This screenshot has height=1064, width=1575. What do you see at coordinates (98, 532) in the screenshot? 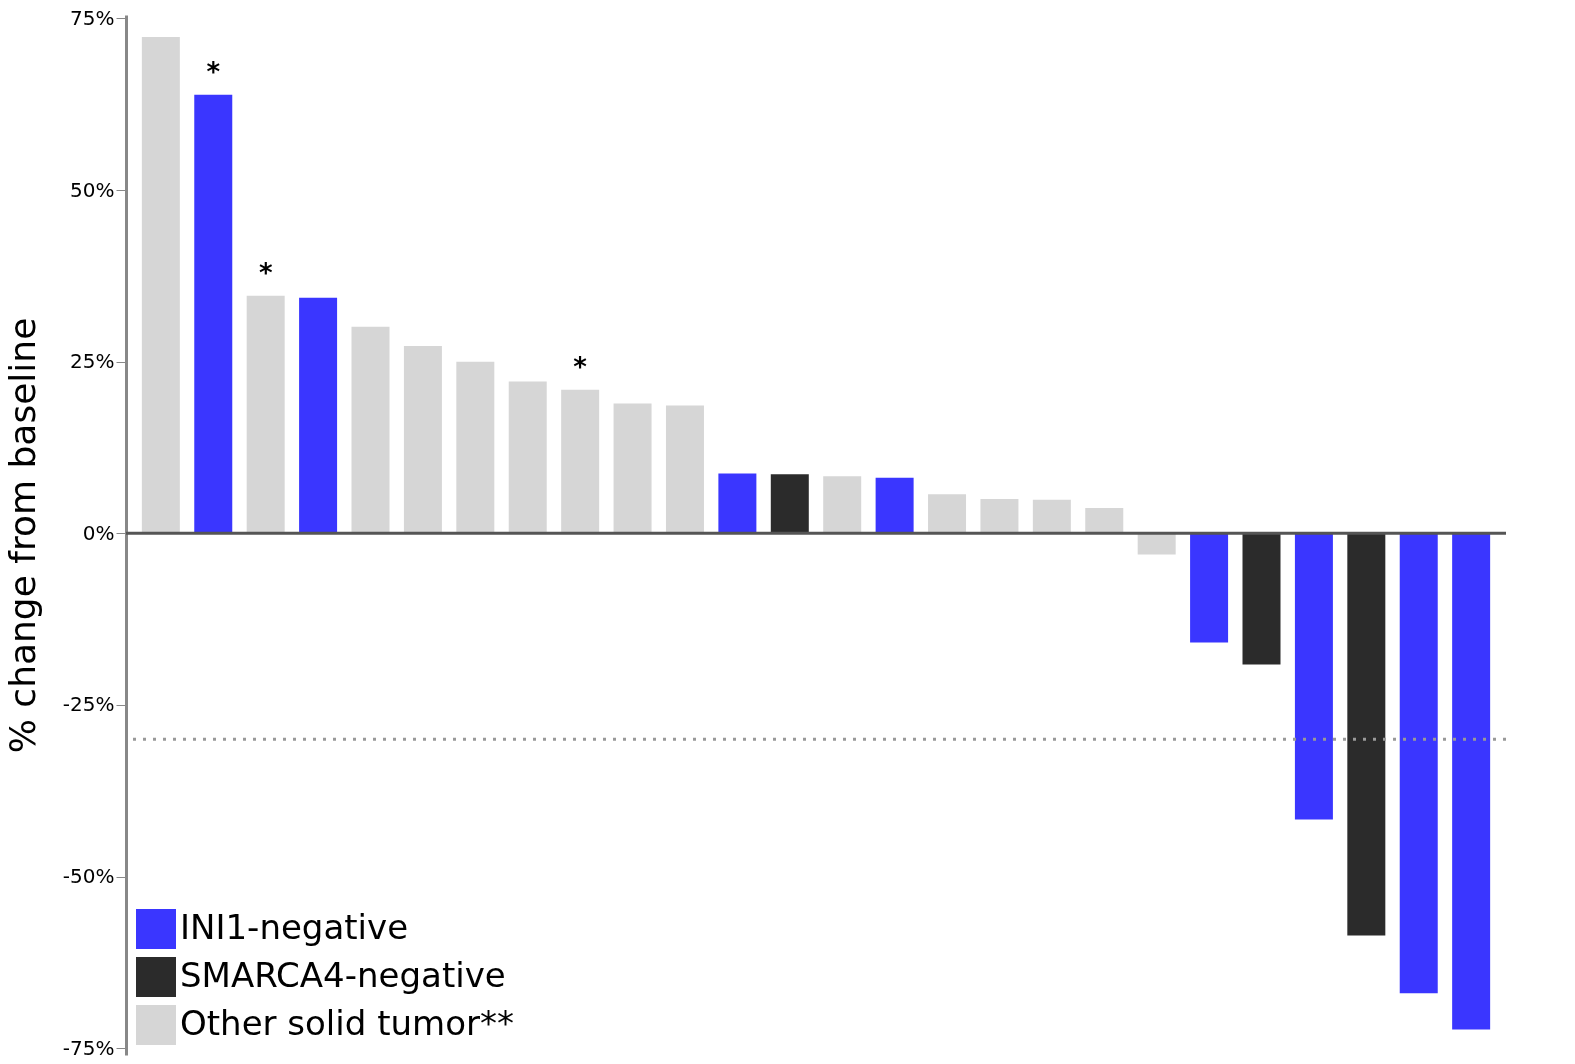
I see `y-tick-label: 0%` at bounding box center [98, 532].